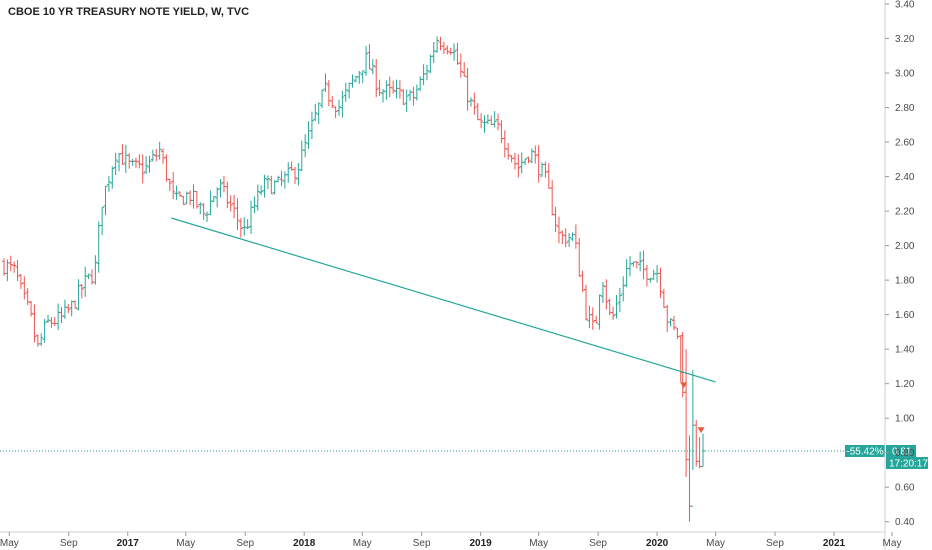 The image size is (932, 550). I want to click on y-tick-label: 2.80, so click(905, 108).